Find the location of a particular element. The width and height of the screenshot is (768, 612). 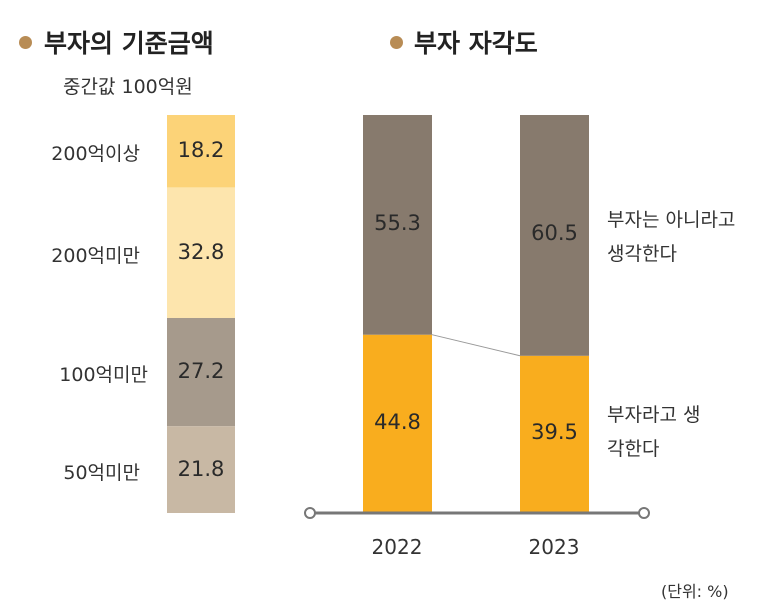

unit-label: (단위: %) is located at coordinates (695, 591).